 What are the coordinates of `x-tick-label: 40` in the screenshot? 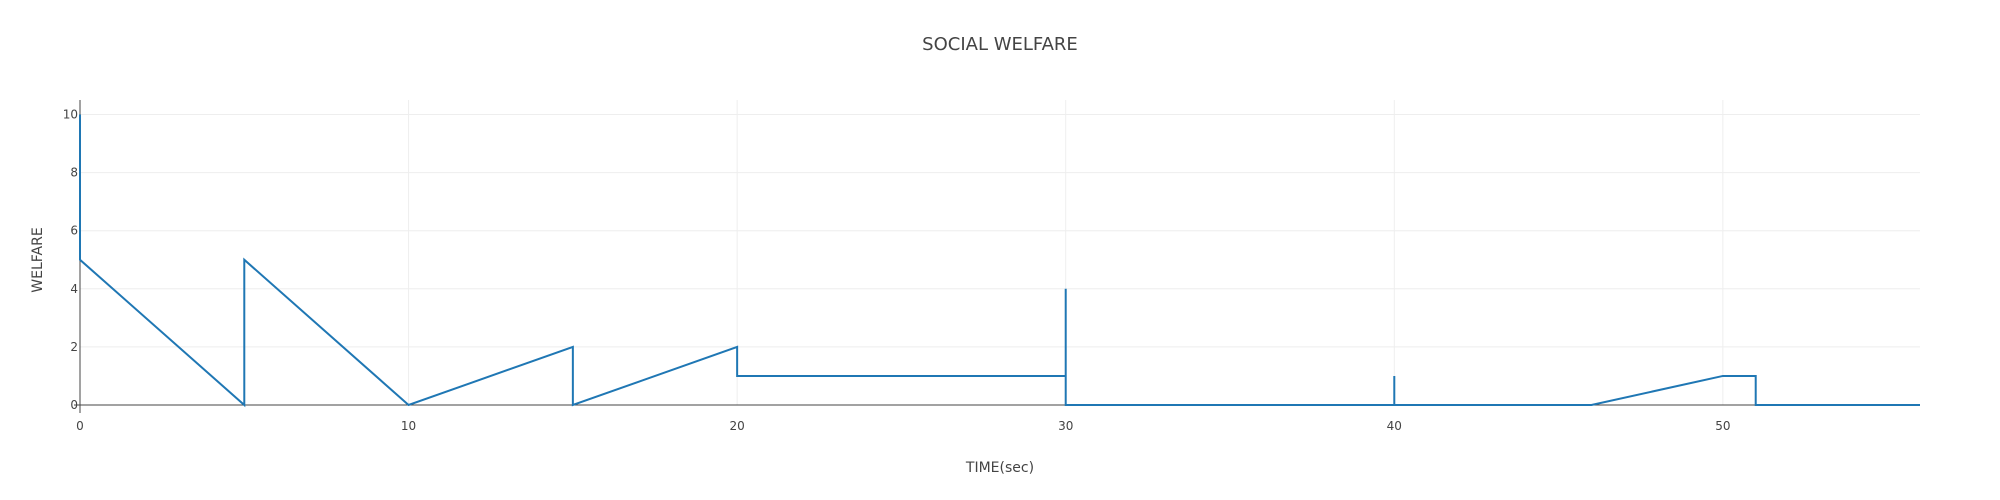 It's located at (1394, 426).